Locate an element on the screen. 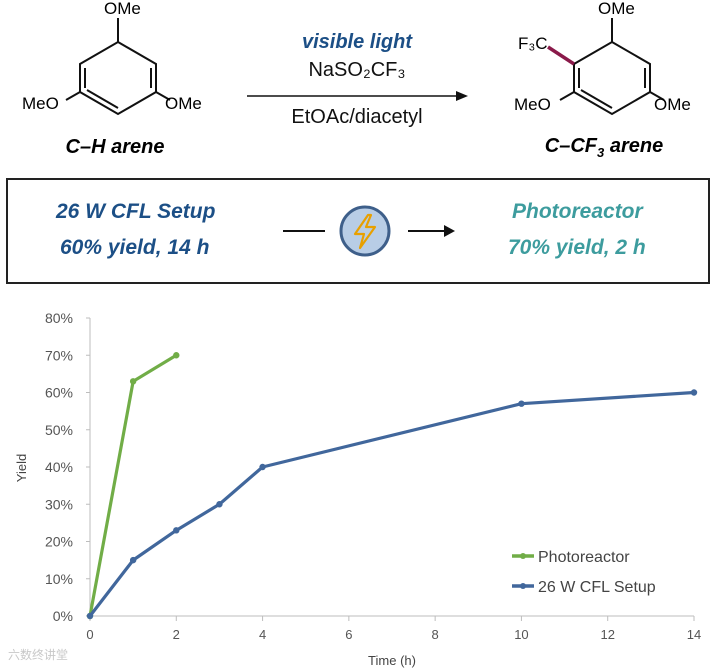  watermark: 六数终讲堂 is located at coordinates (38, 655).